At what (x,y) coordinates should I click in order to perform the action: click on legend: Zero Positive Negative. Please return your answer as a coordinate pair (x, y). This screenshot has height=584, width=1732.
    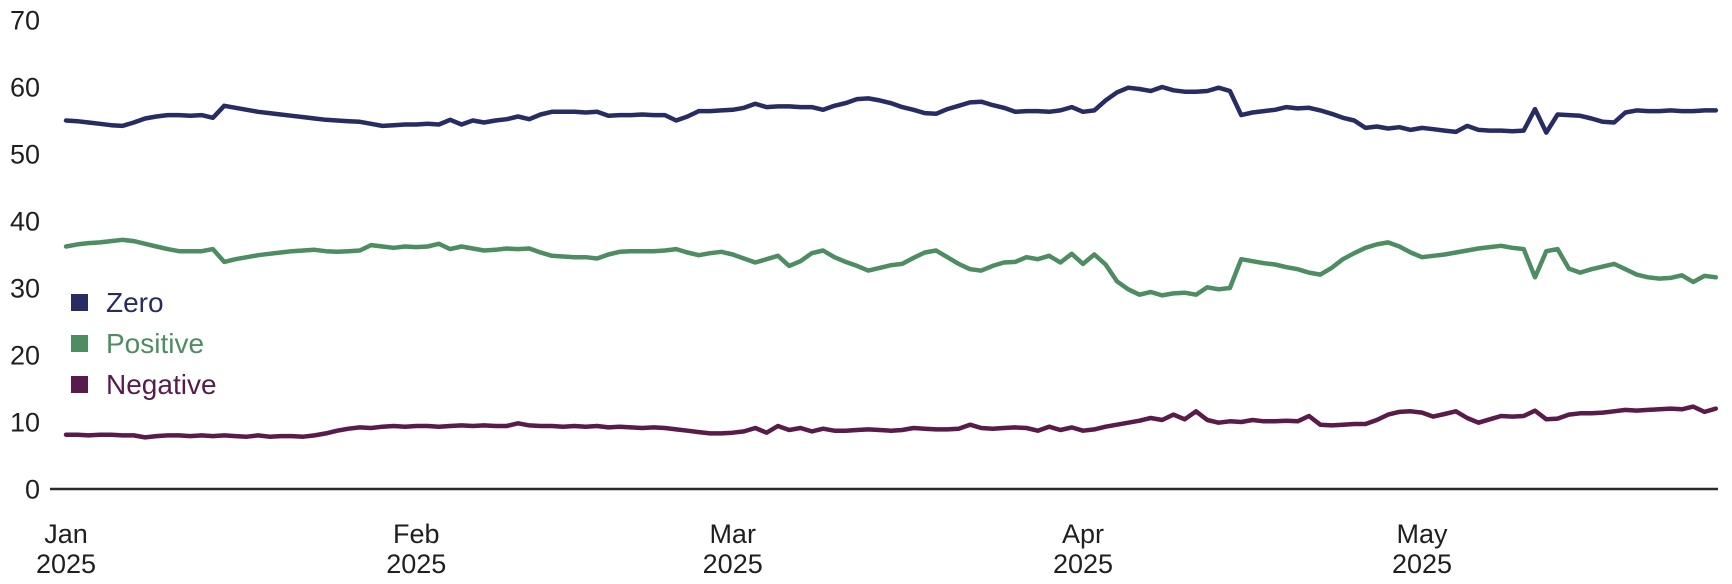
    Looking at the image, I should click on (144, 343).